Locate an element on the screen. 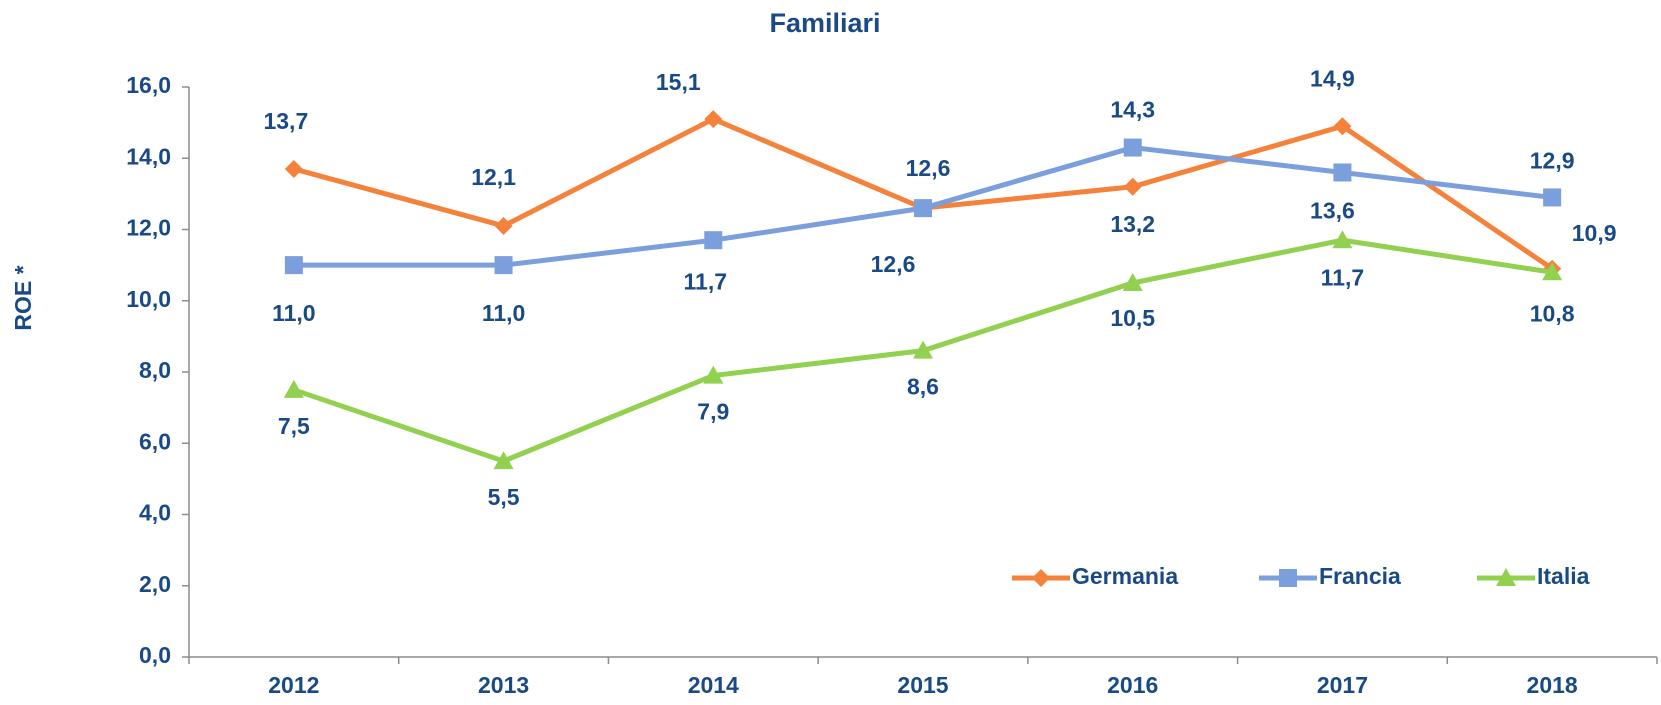 Image resolution: width=1661 pixels, height=705 pixels. legend-label: Francia is located at coordinates (1360, 576).